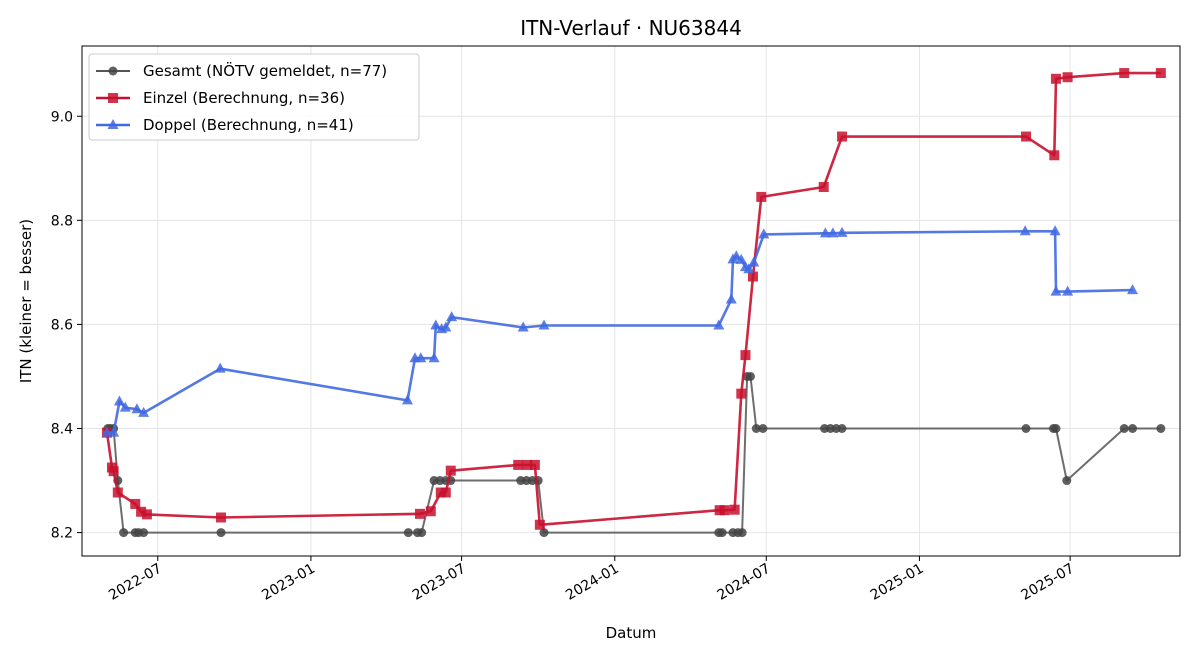  What do you see at coordinates (631, 633) in the screenshot?
I see `x-axis-title: Datum` at bounding box center [631, 633].